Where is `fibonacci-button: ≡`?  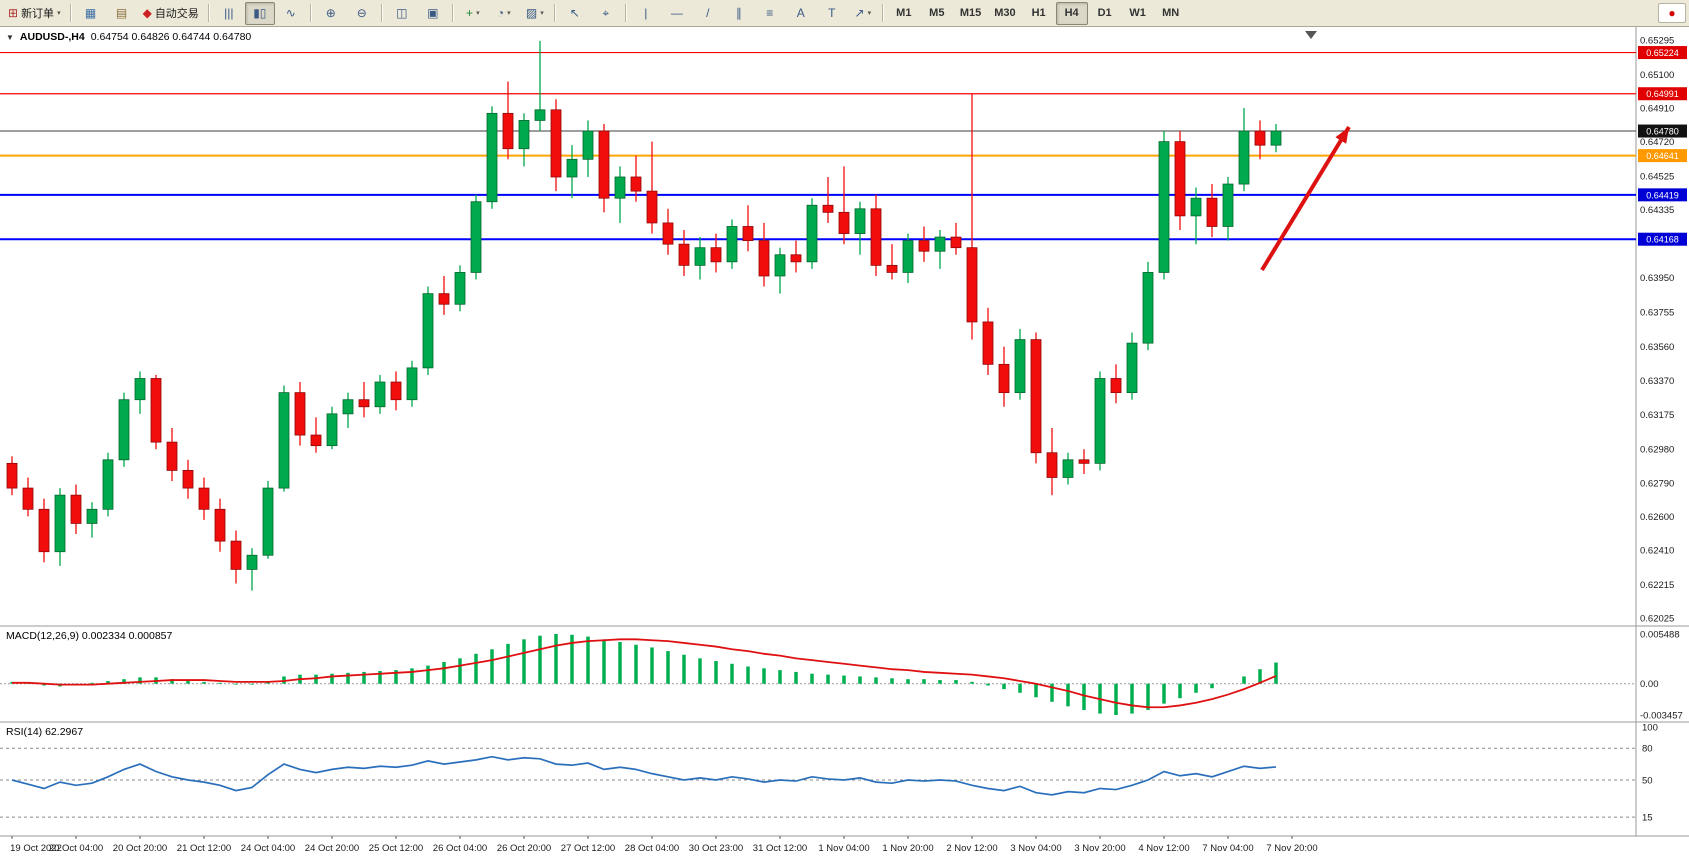
fibonacci-button: ≡ is located at coordinates (770, 13).